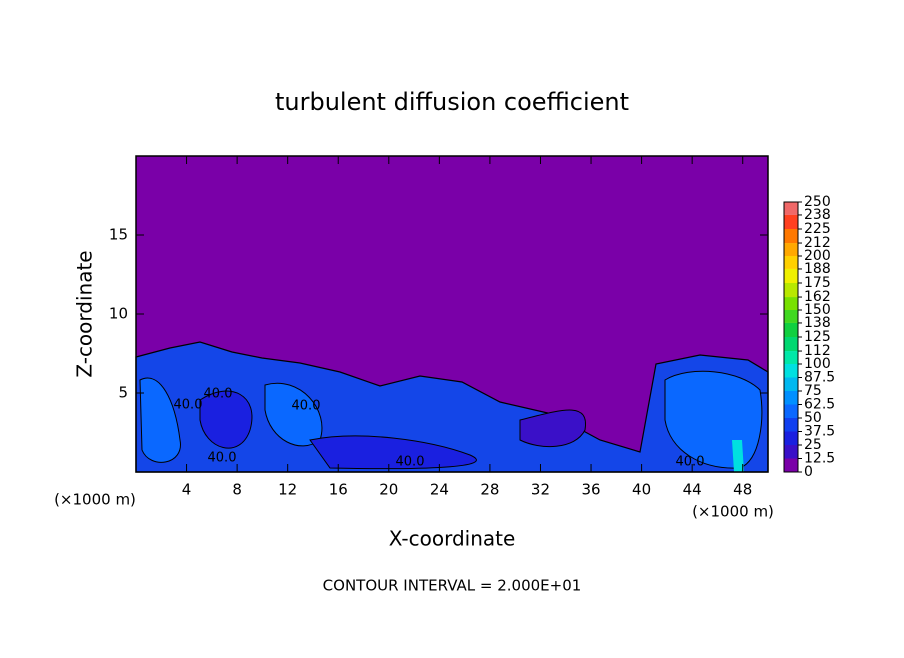 Image resolution: width=904 pixels, height=658 pixels. I want to click on turbulent-region, so click(452, 407).